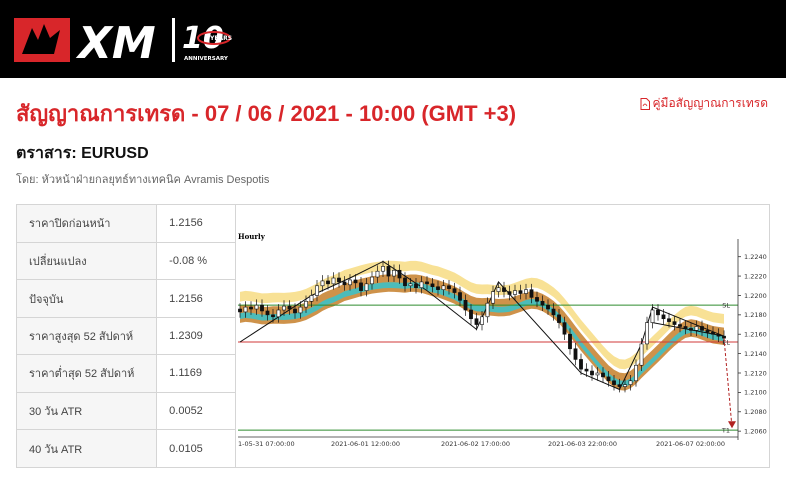 This screenshot has width=786, height=488. Describe the element at coordinates (729, 383) in the screenshot. I see `target-projection` at that location.